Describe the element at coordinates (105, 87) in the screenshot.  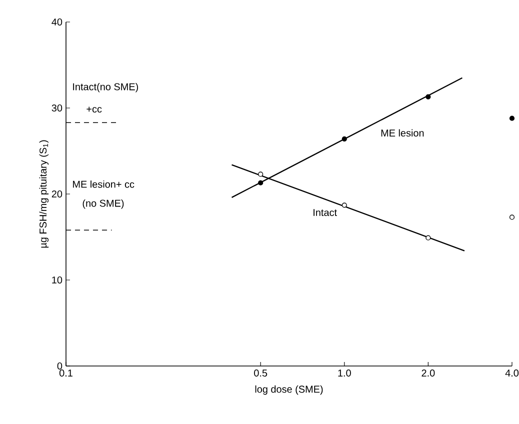
I see `annotation: Intact(no SME)` at that location.